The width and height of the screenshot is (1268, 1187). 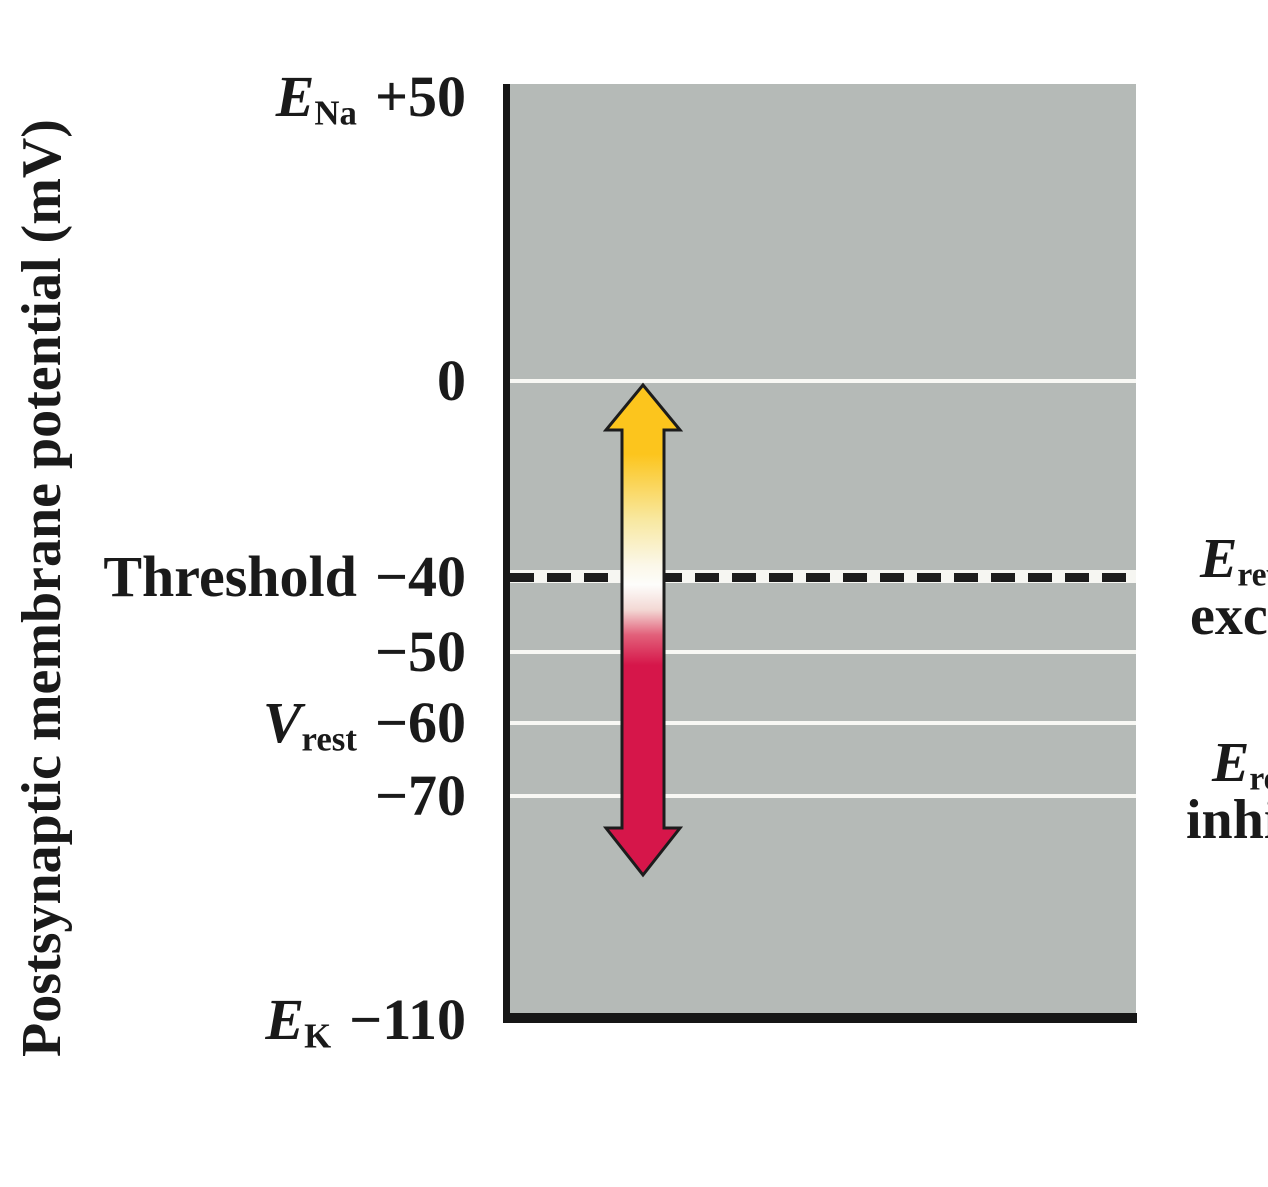 I want to click on e-na-value: +50, so click(x=420, y=96).